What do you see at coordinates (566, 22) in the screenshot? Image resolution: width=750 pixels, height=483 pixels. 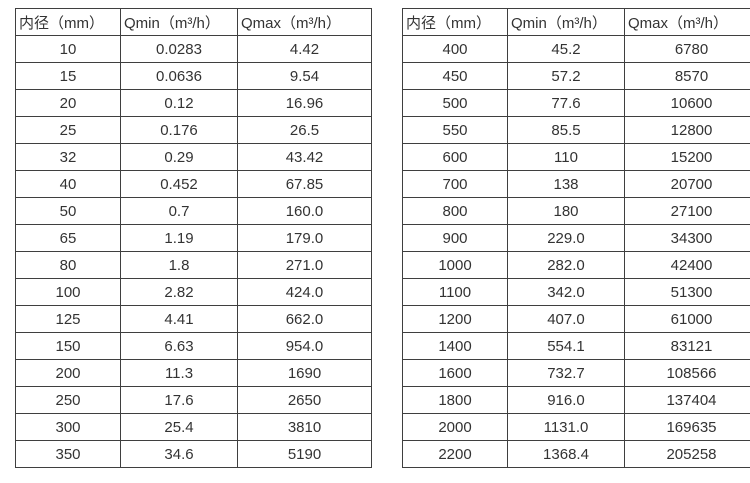 I see `column-header: Qmin（m³/h）` at bounding box center [566, 22].